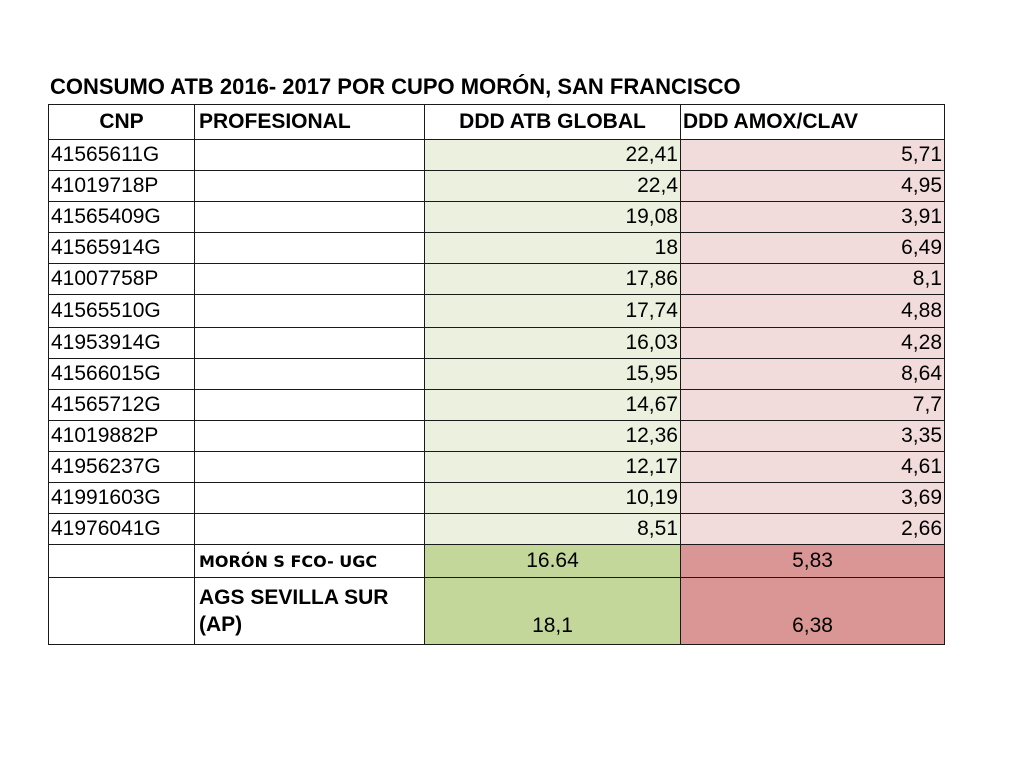  What do you see at coordinates (812, 611) in the screenshot?
I see `summary-ddd-amox: 6,38` at bounding box center [812, 611].